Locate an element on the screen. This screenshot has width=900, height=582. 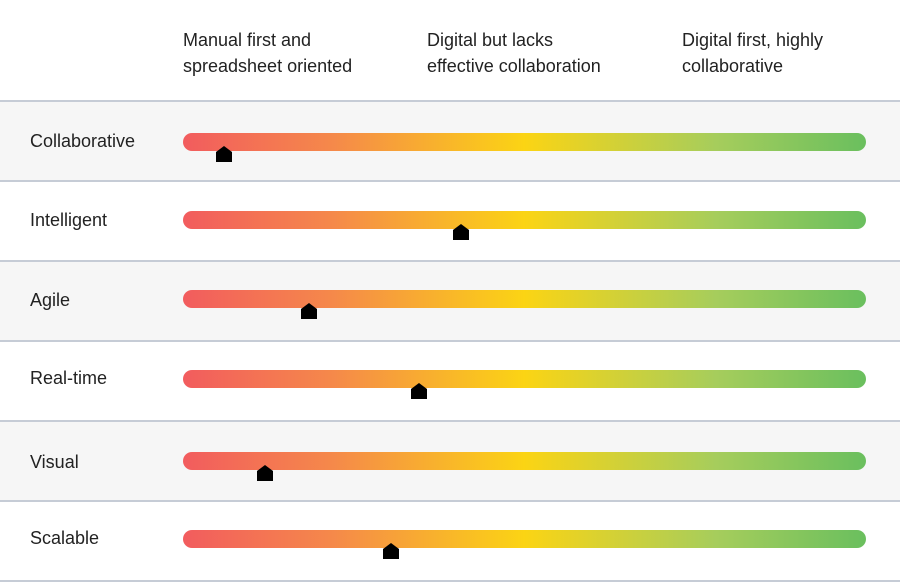
row-scalable: Scalable is located at coordinates (450, 541).